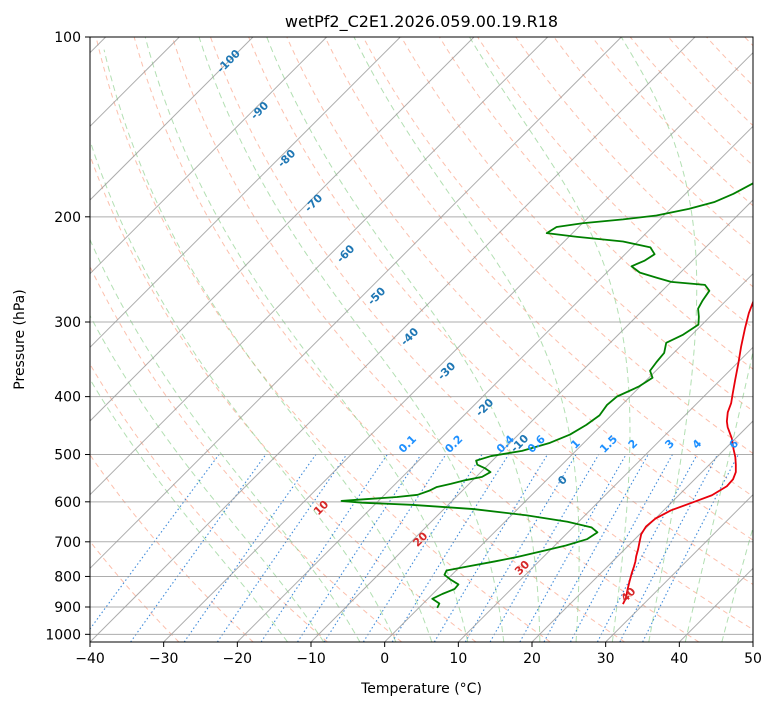 The image size is (775, 708). What do you see at coordinates (67, 503) in the screenshot?
I see `y-tick-label: 600` at bounding box center [67, 503].